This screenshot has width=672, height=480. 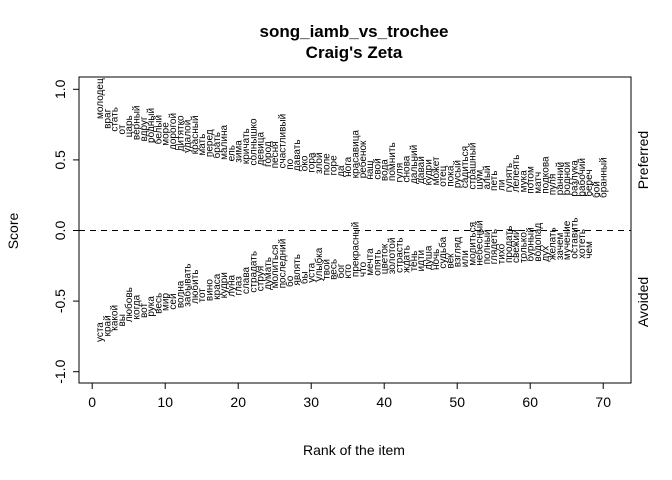 What do you see at coordinates (407, 168) in the screenshot?
I see `preferred-word-label: снова` at bounding box center [407, 168].